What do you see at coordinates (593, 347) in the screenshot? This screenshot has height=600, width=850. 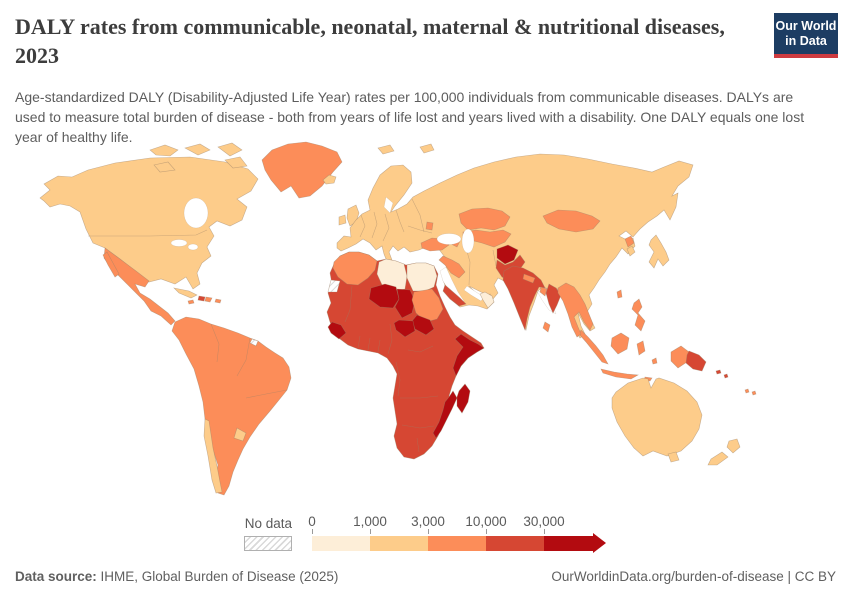 I see `country-indonesia-sumatra` at bounding box center [593, 347].